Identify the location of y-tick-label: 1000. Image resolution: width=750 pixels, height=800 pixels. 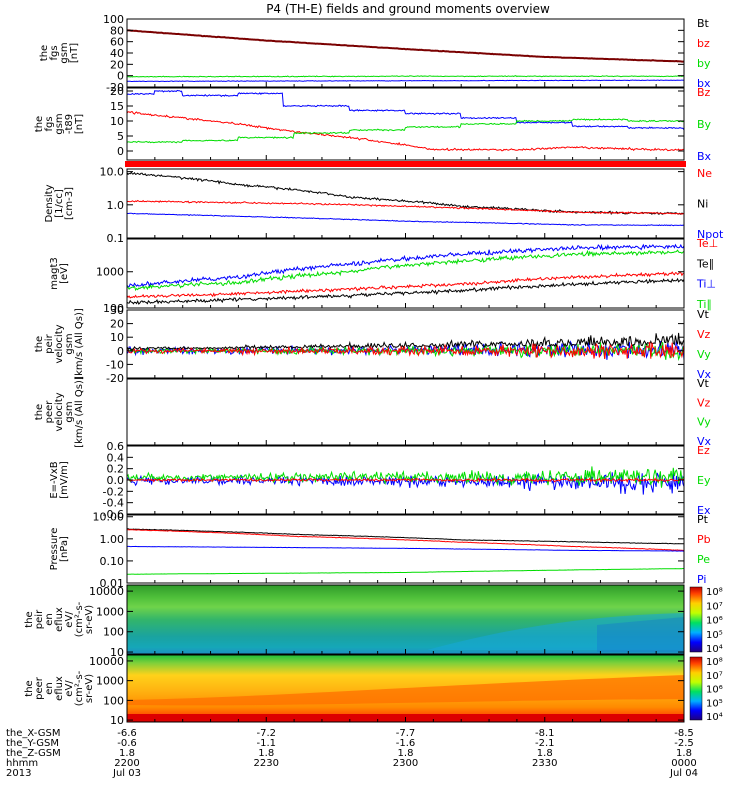
(110, 272).